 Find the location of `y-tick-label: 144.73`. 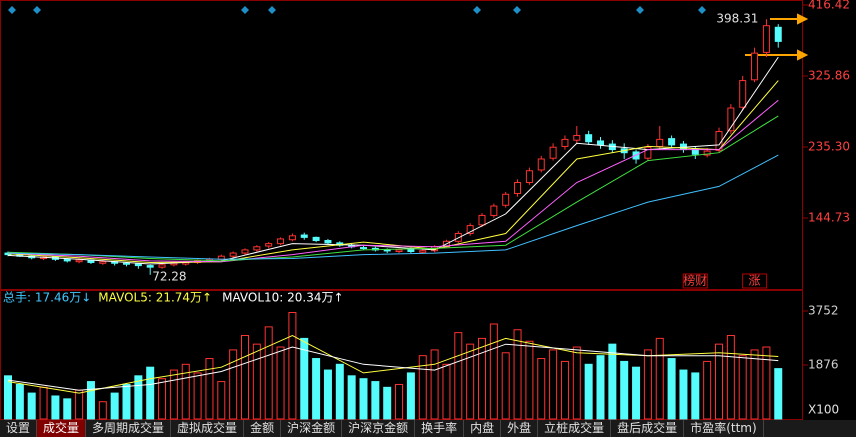

y-tick-label: 144.73 is located at coordinates (829, 217).